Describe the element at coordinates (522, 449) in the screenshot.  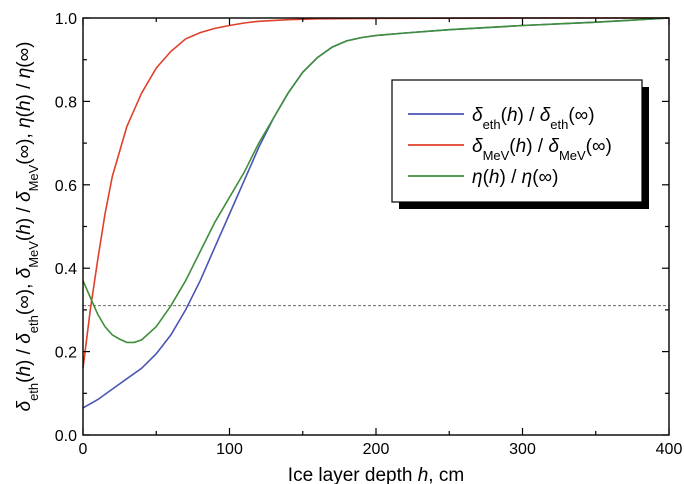
I see `x-tick-label: 300` at that location.